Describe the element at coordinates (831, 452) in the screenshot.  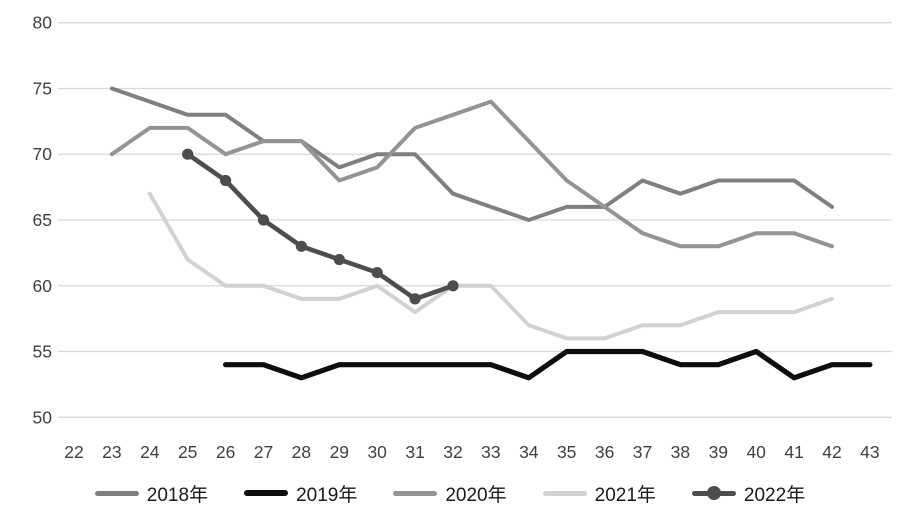
I see `x-tick-label: 42` at that location.